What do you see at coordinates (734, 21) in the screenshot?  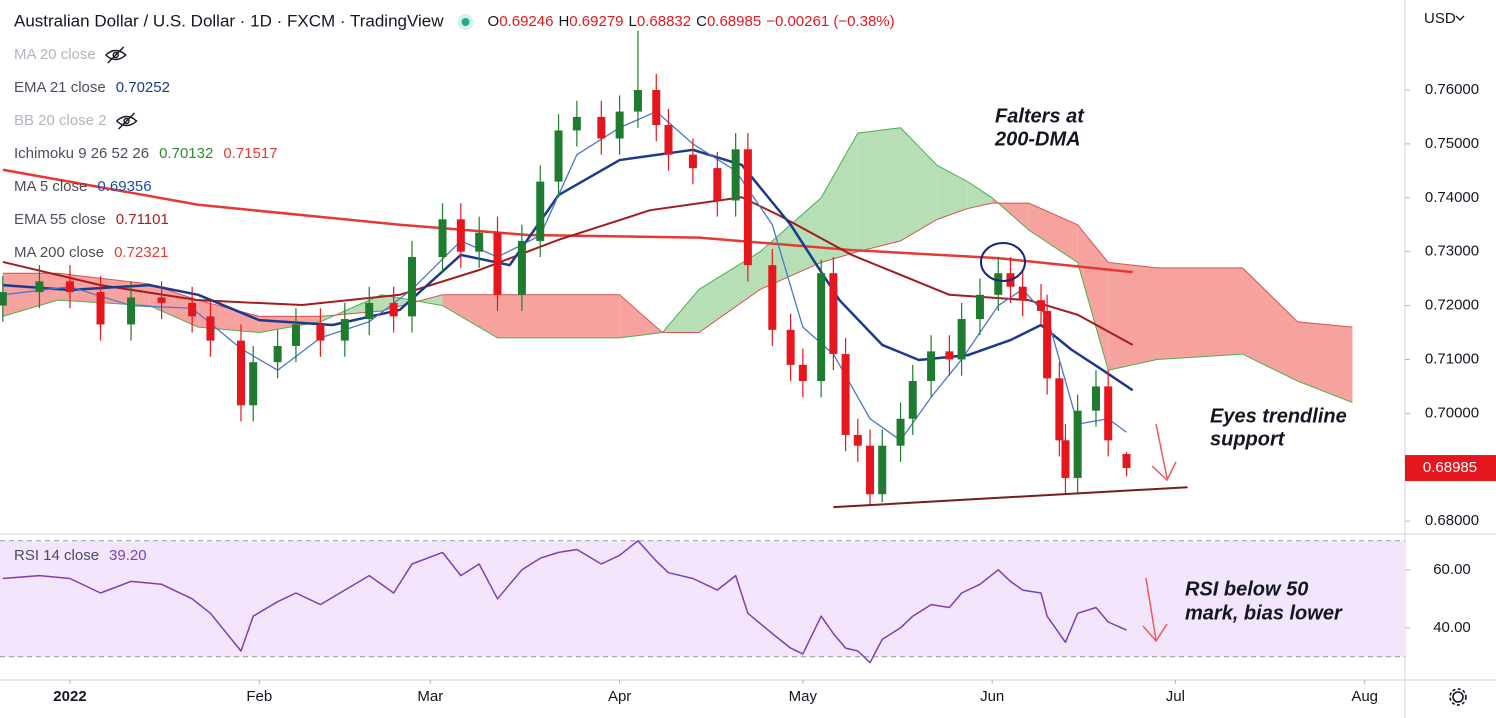 I see `ohlc-value: 0.68985` at bounding box center [734, 21].